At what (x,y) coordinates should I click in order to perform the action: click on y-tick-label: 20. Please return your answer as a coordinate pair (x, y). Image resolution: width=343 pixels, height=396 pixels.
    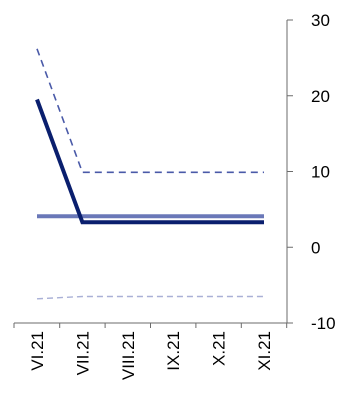
    Looking at the image, I should click on (320, 96).